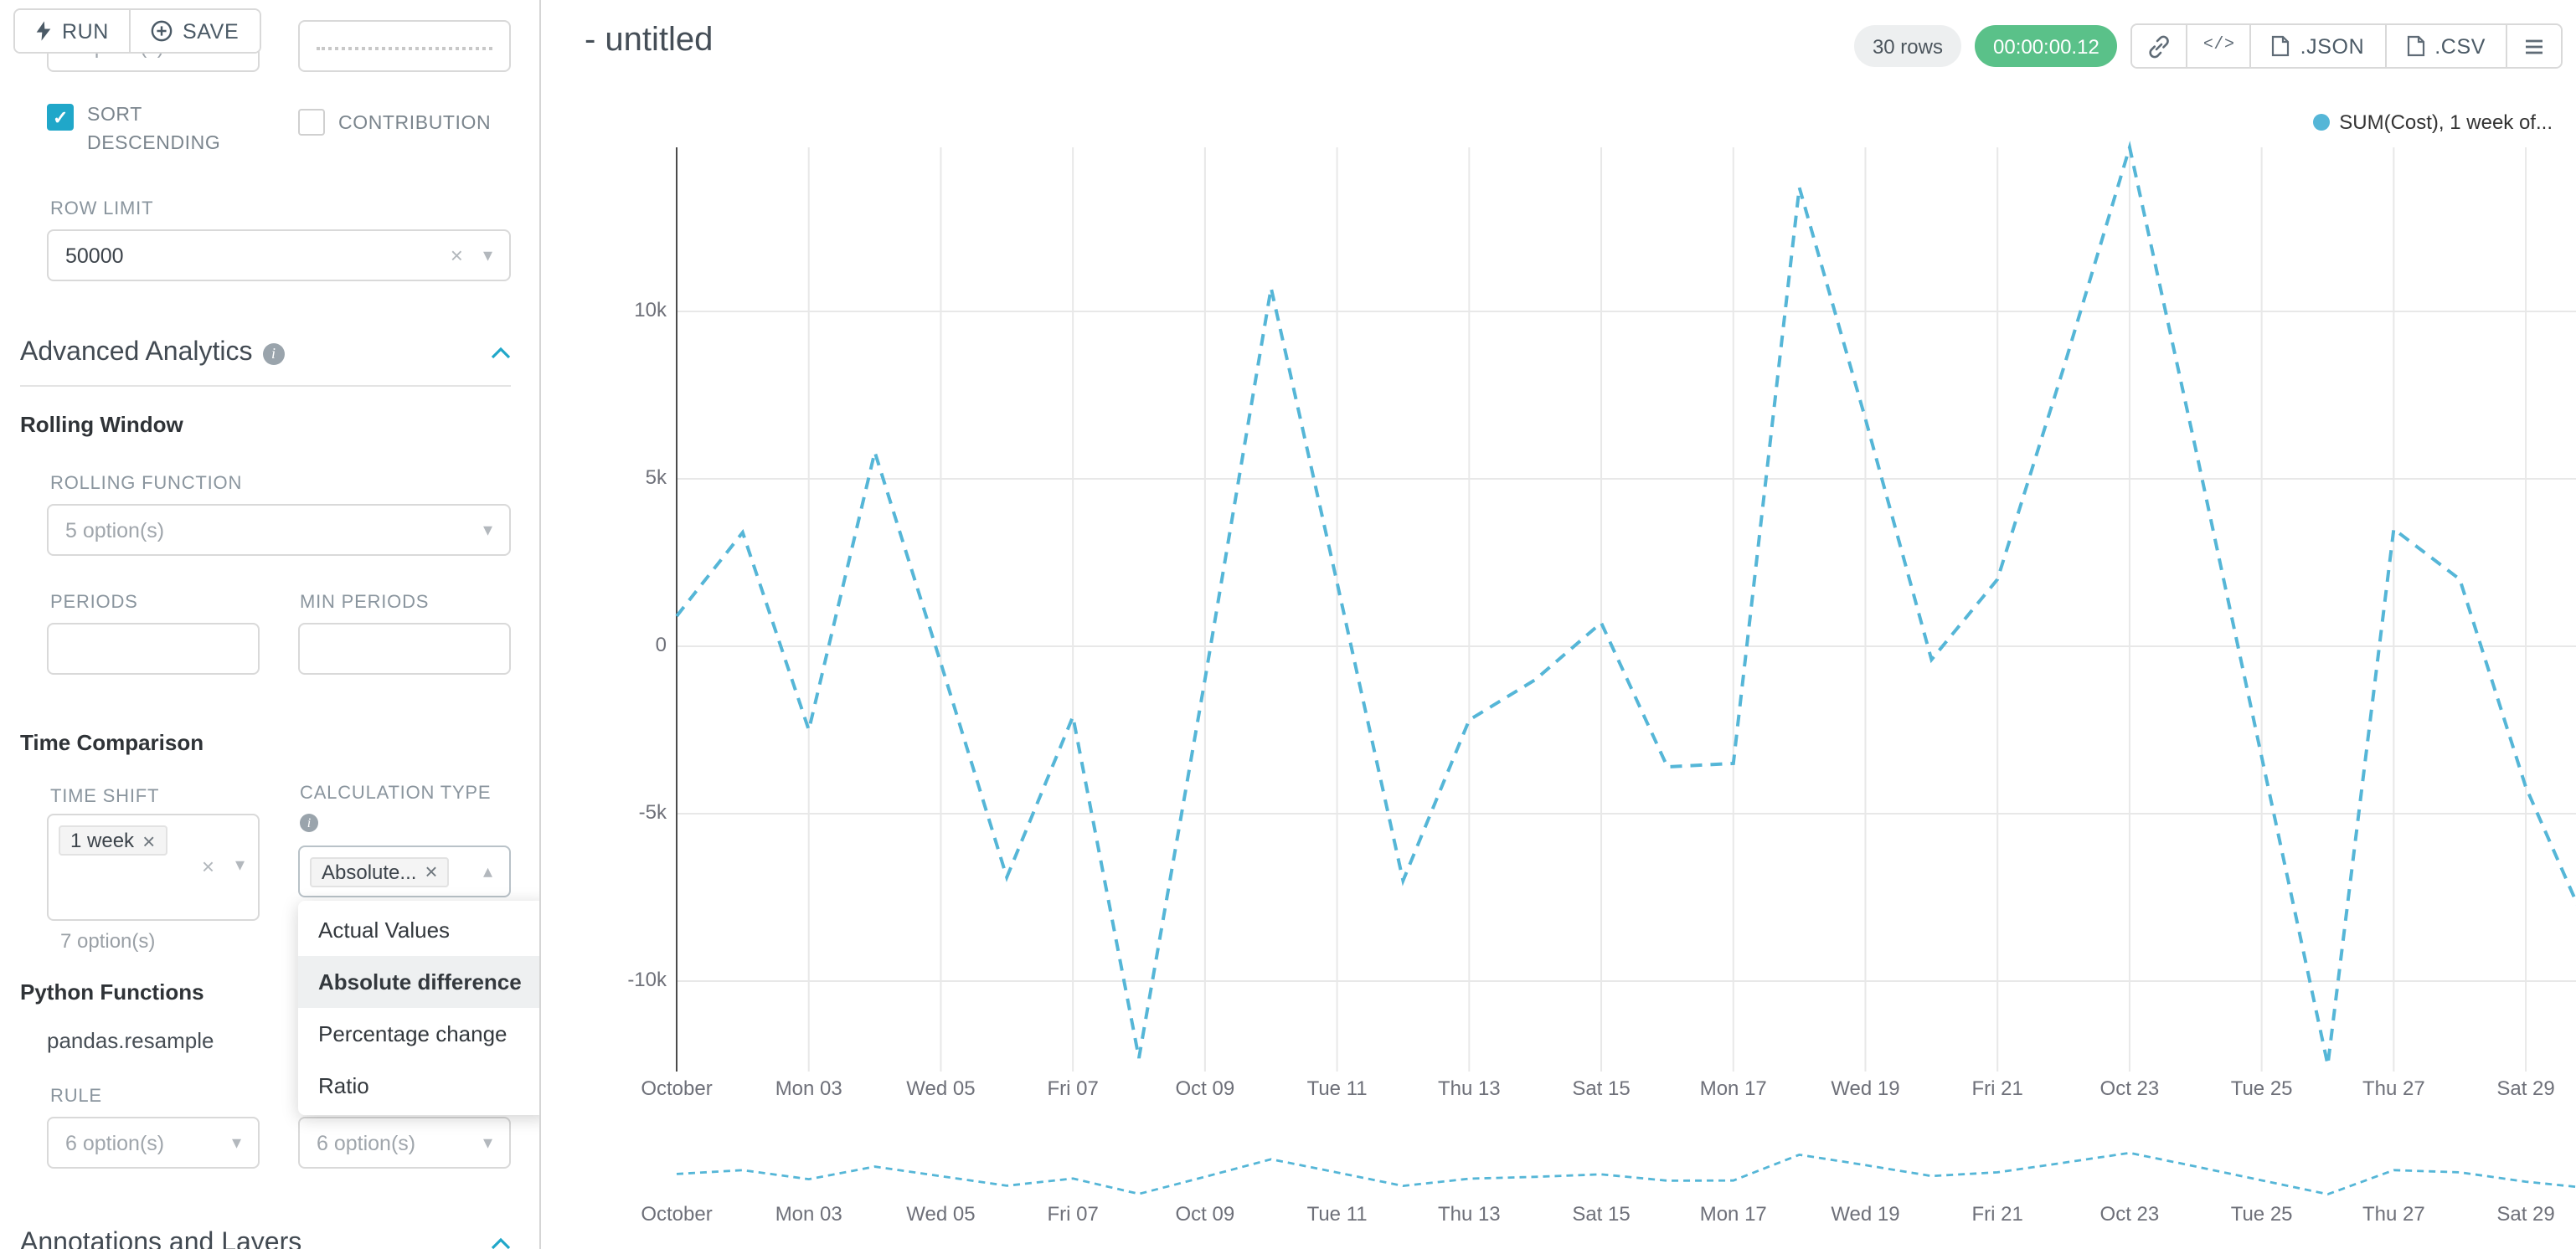  What do you see at coordinates (161, 1239) in the screenshot?
I see `annotations-layers-title: Annotations and Layers` at bounding box center [161, 1239].